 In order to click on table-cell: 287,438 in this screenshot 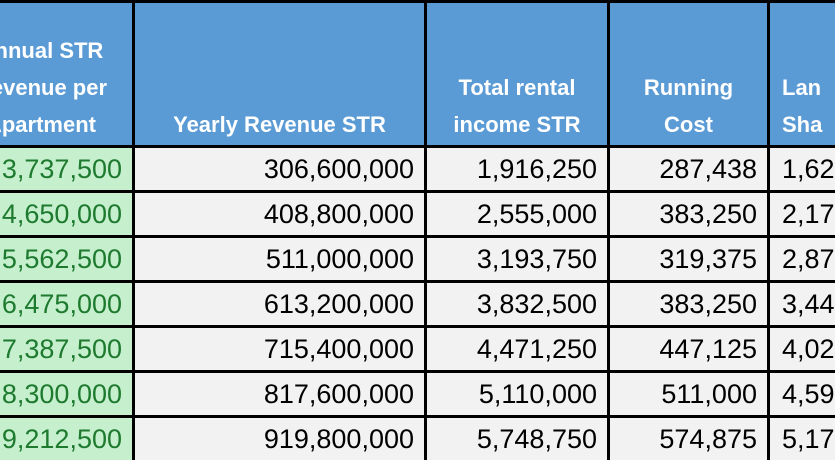, I will do `click(690, 170)`.